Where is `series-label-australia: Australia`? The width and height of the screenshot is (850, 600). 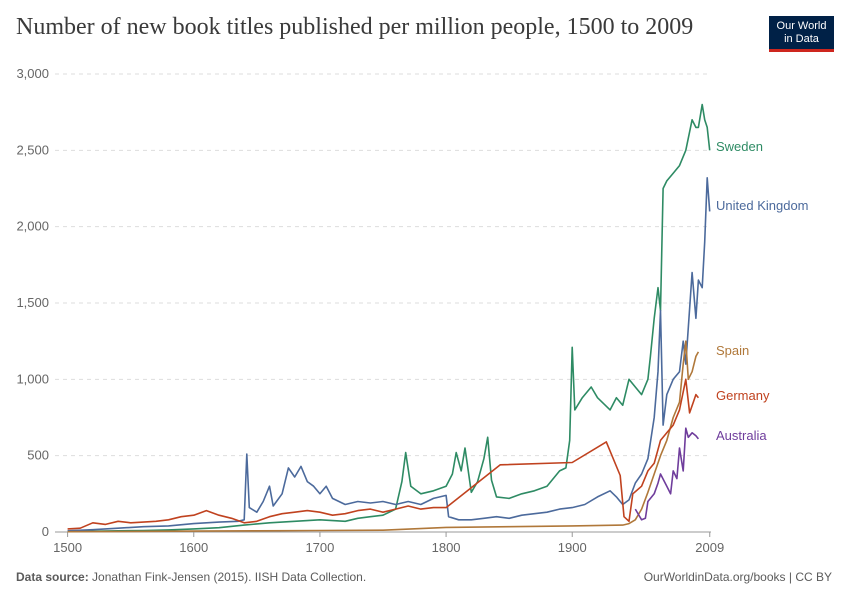
series-label-australia: Australia is located at coordinates (741, 435).